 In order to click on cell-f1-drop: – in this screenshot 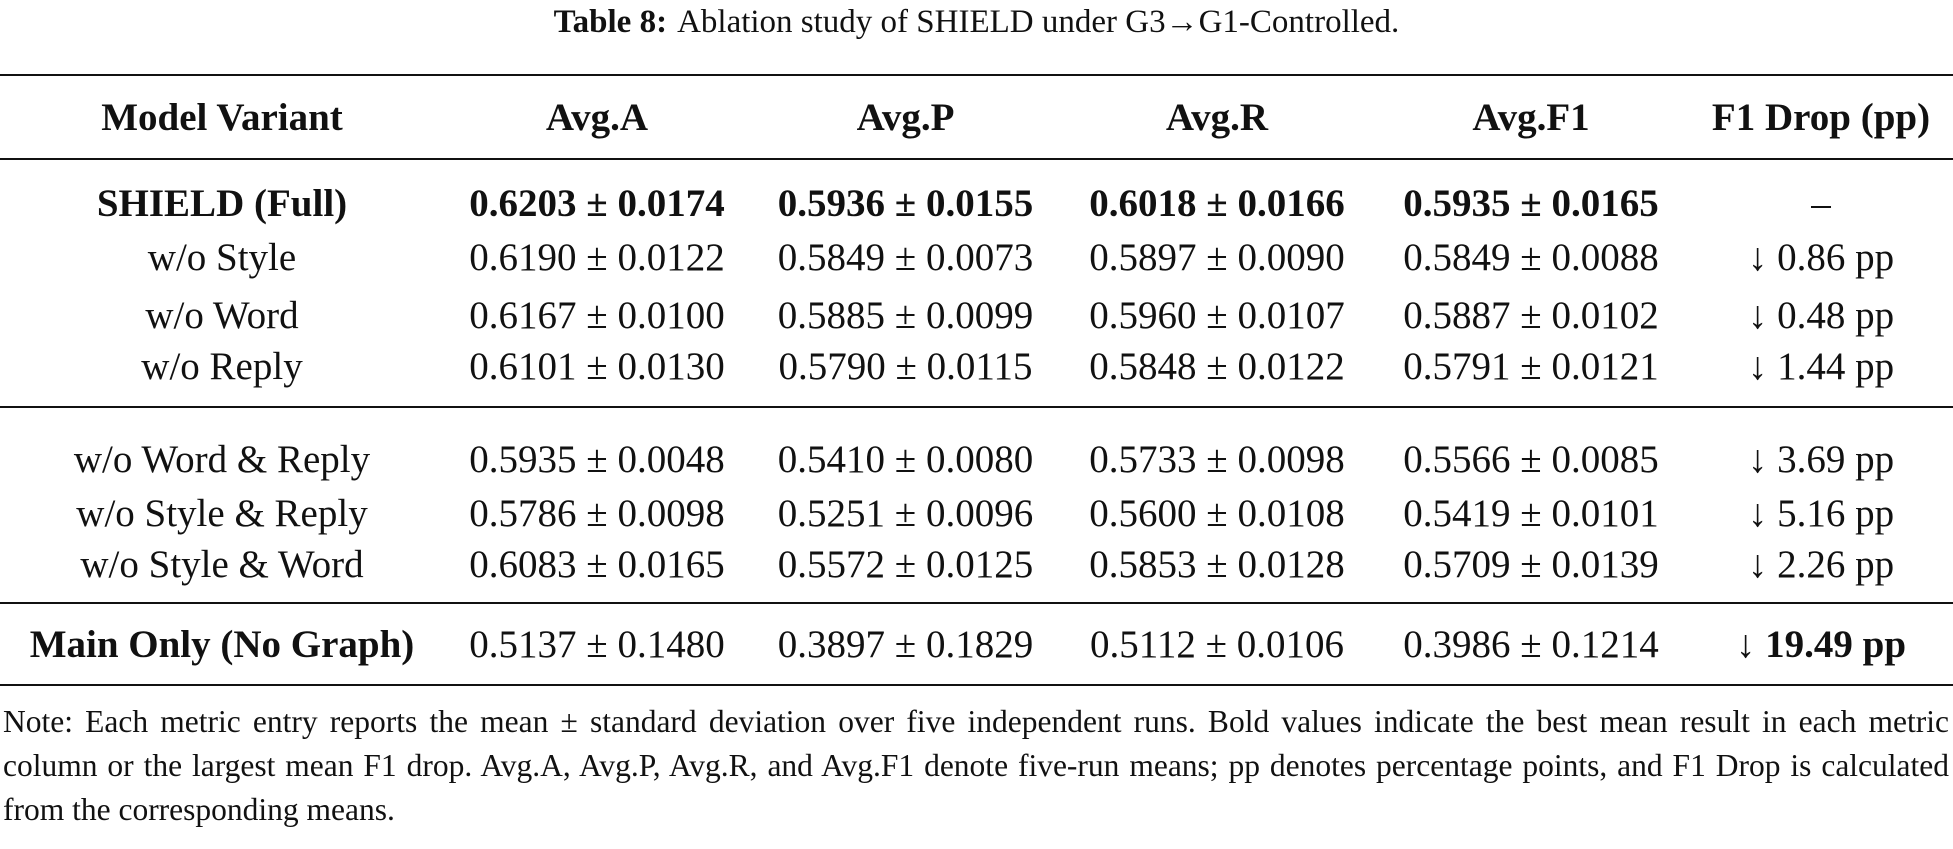, I will do `click(1821, 203)`.